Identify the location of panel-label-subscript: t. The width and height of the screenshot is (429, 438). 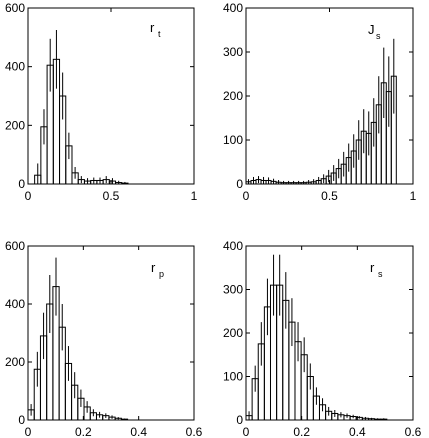
(159, 34).